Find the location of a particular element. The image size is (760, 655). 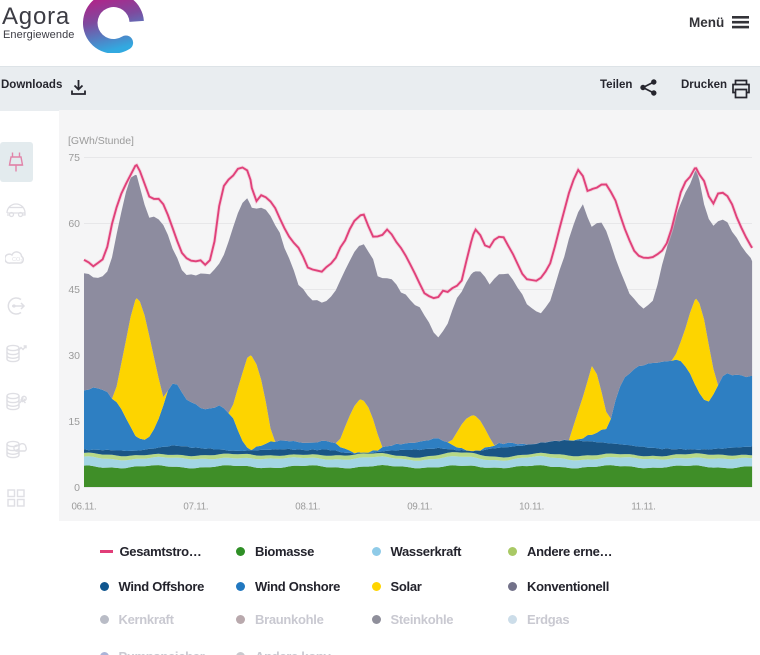

svg-text: 60 is located at coordinates (74, 224).